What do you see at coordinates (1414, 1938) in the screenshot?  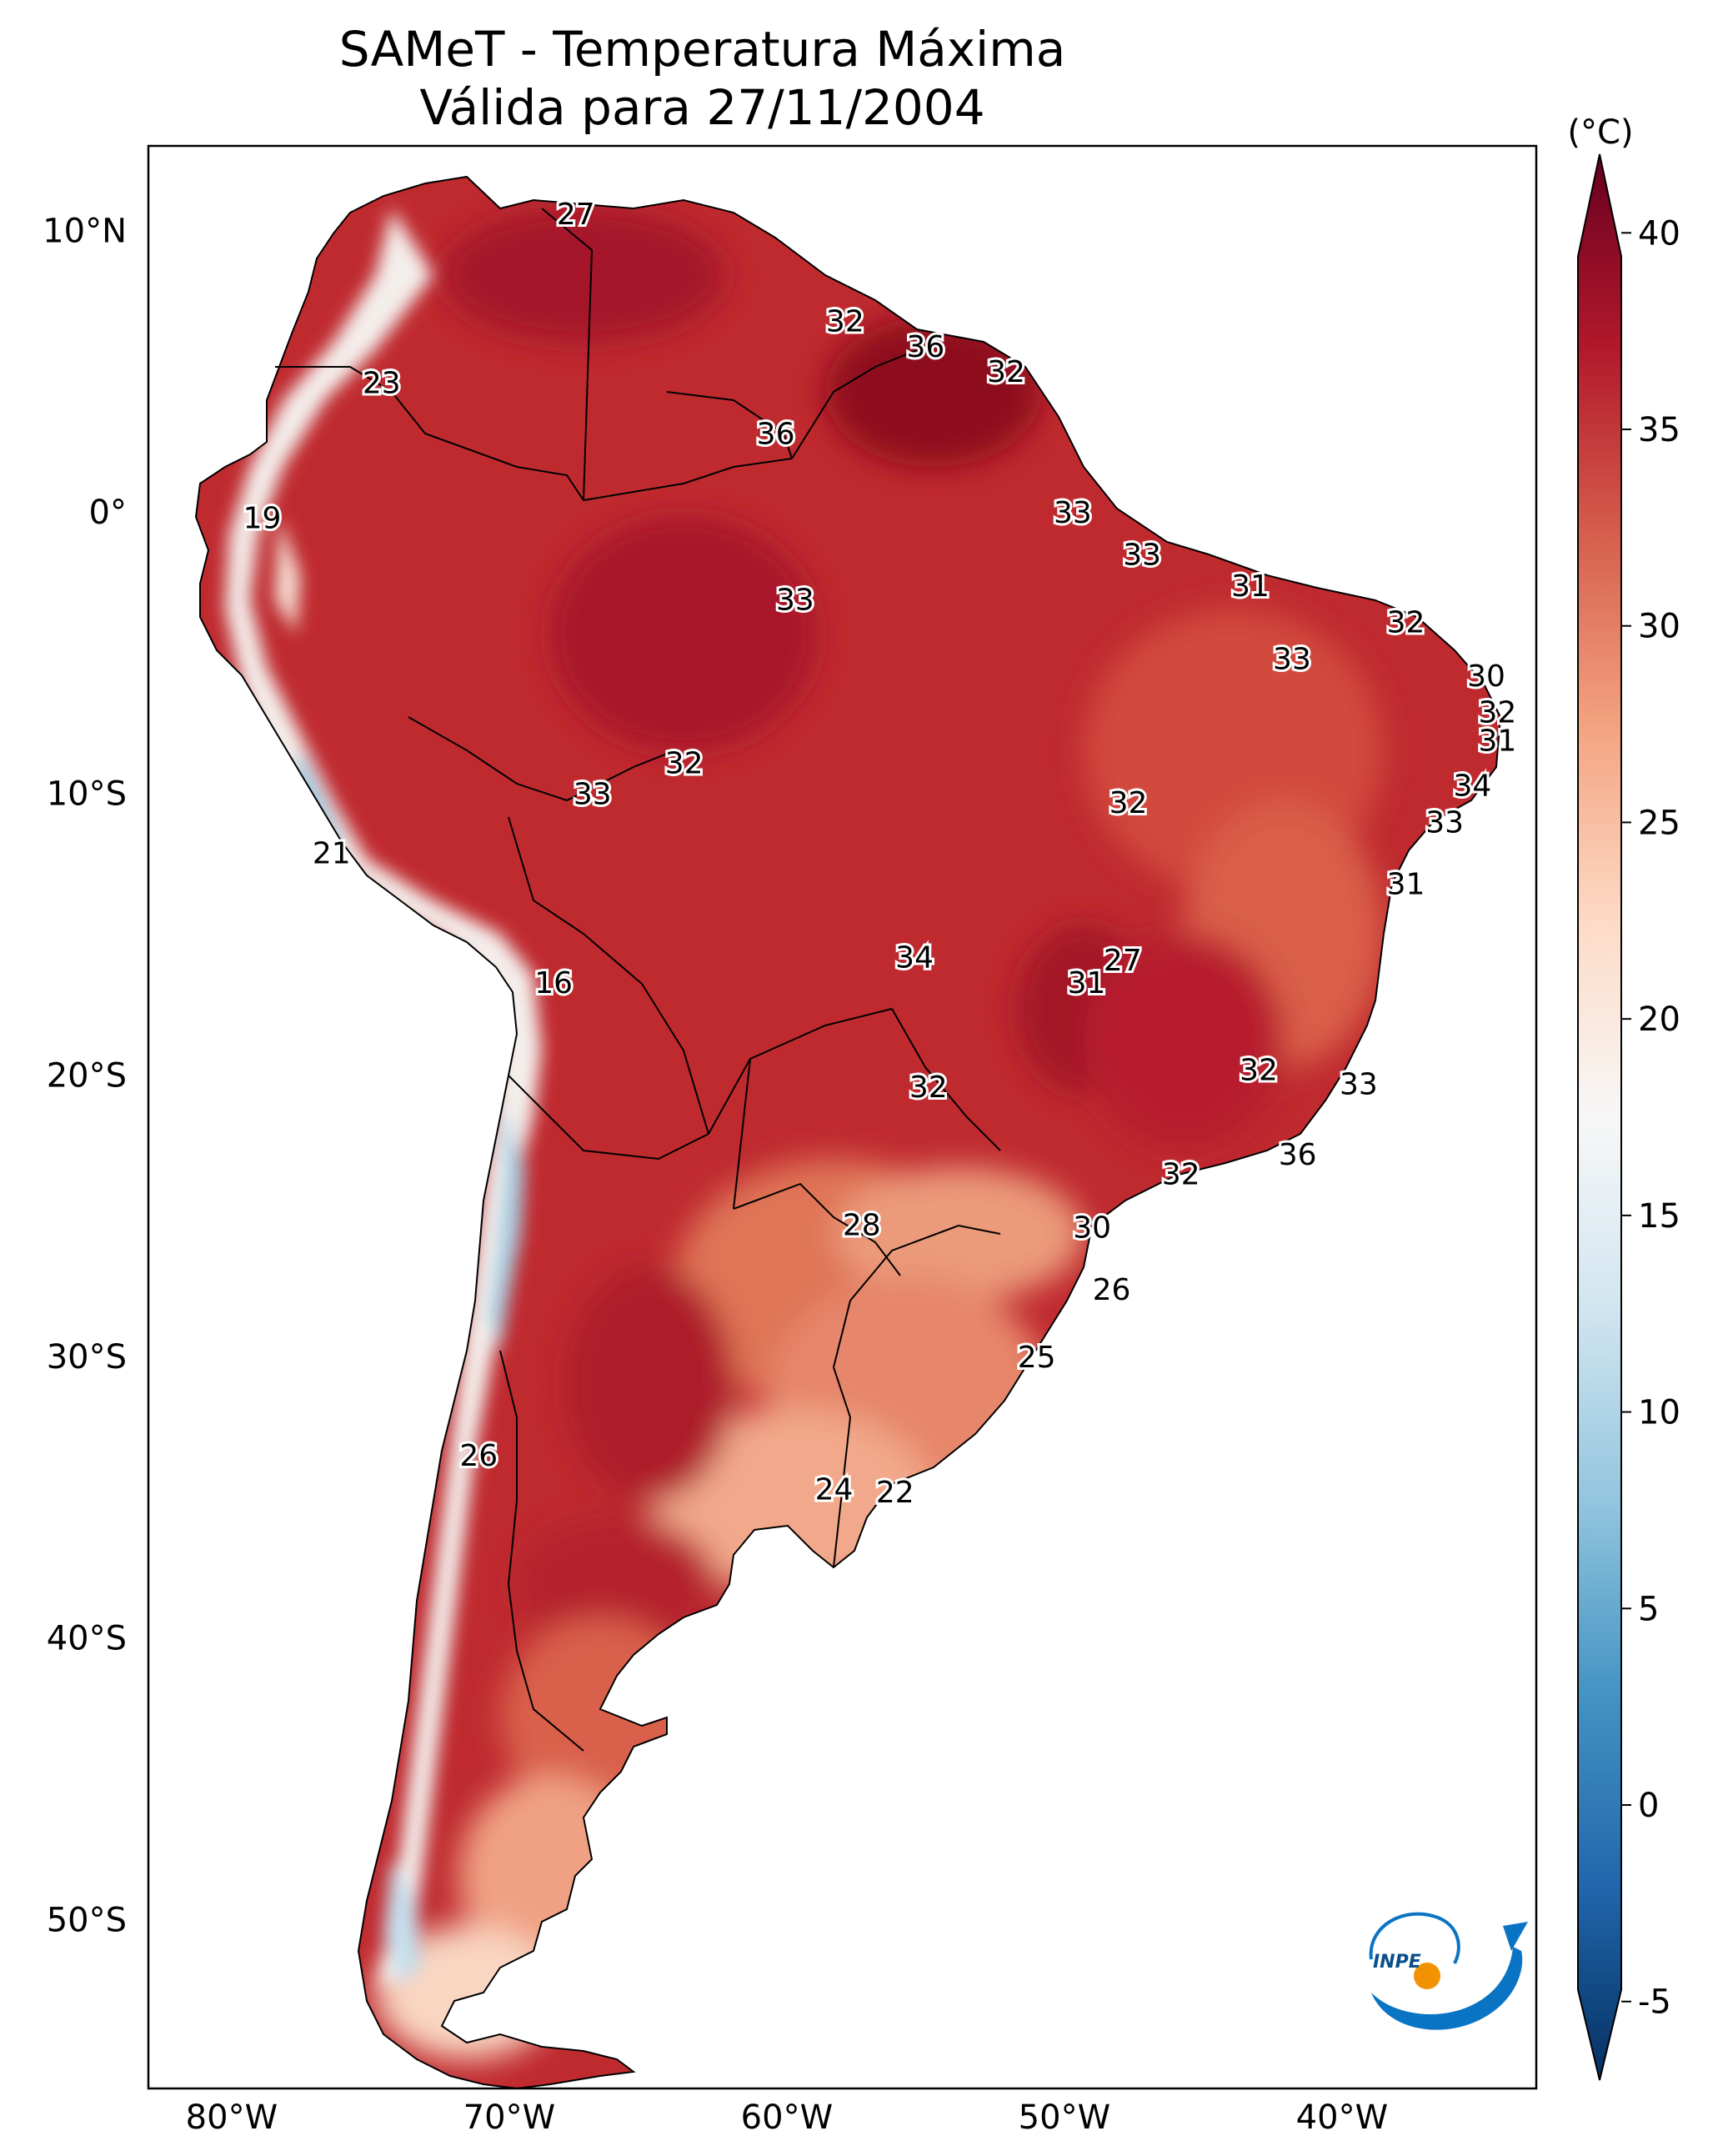 I see `inpe-orbit-icon` at bounding box center [1414, 1938].